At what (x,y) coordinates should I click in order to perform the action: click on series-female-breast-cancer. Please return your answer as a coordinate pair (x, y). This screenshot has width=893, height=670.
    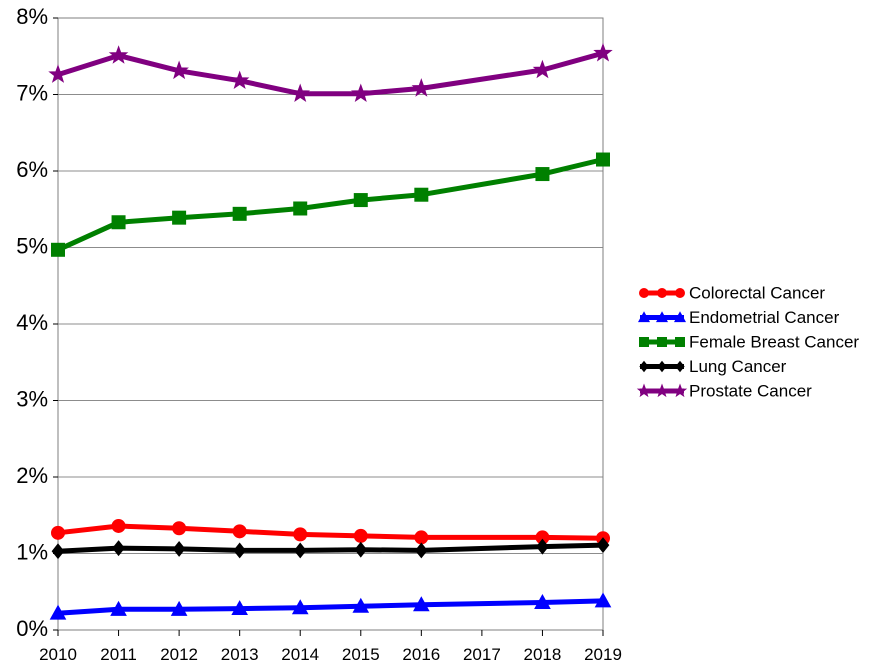
    Looking at the image, I should click on (330, 204).